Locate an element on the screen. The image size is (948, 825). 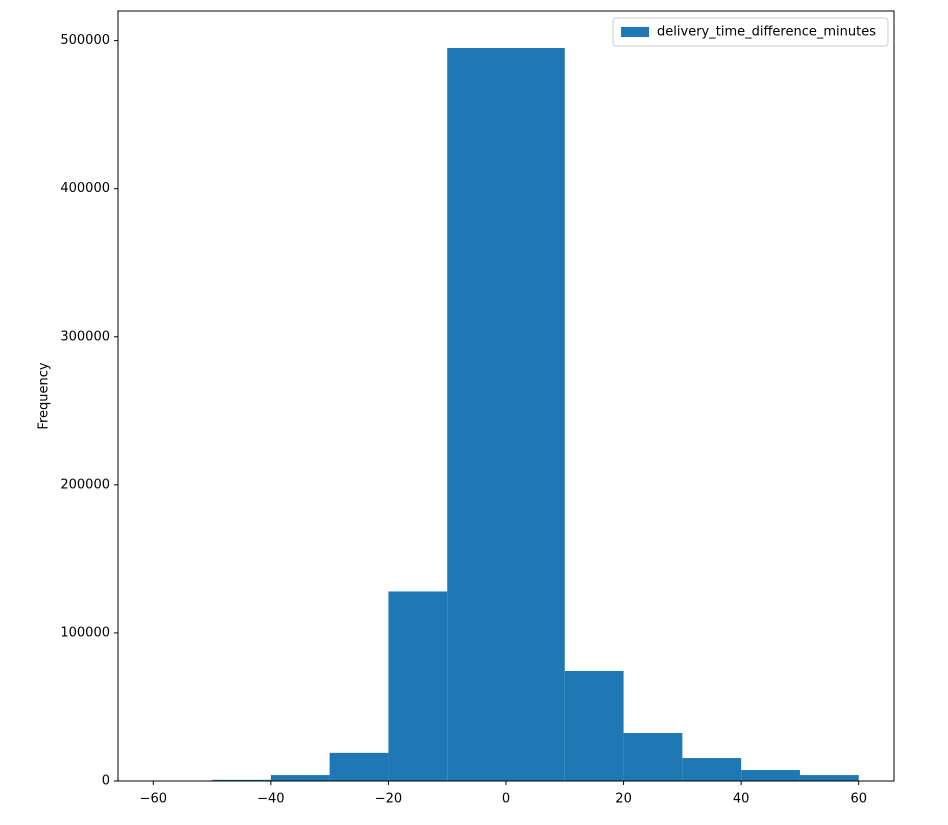
x-tick-label: 60 is located at coordinates (858, 799).